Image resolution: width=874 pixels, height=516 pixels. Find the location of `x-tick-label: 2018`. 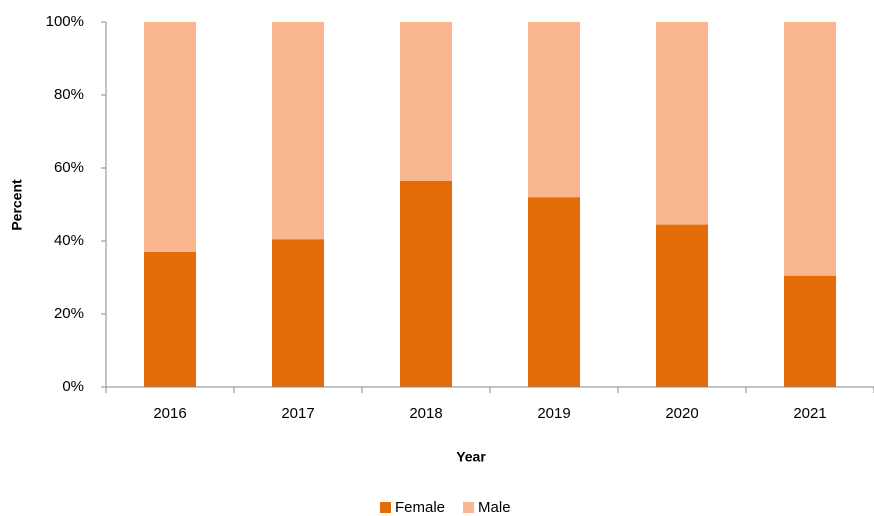

x-tick-label: 2018 is located at coordinates (425, 413).